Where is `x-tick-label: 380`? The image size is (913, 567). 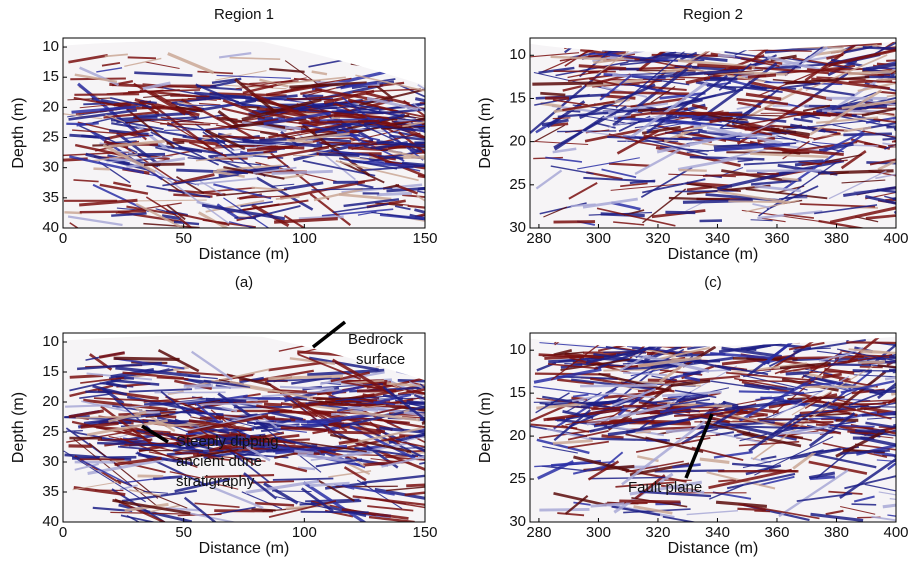 x-tick-label: 380 is located at coordinates (836, 238).